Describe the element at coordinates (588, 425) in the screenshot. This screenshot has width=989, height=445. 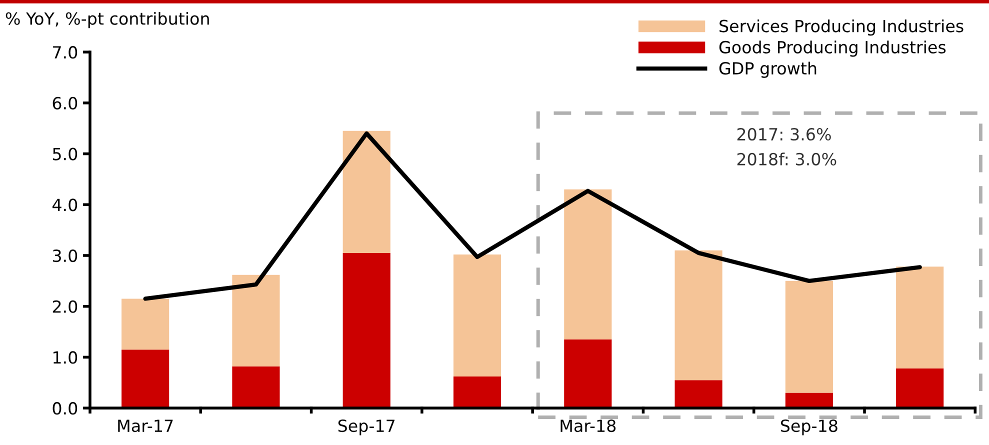
I see `x-tick-label: Mar-18` at that location.